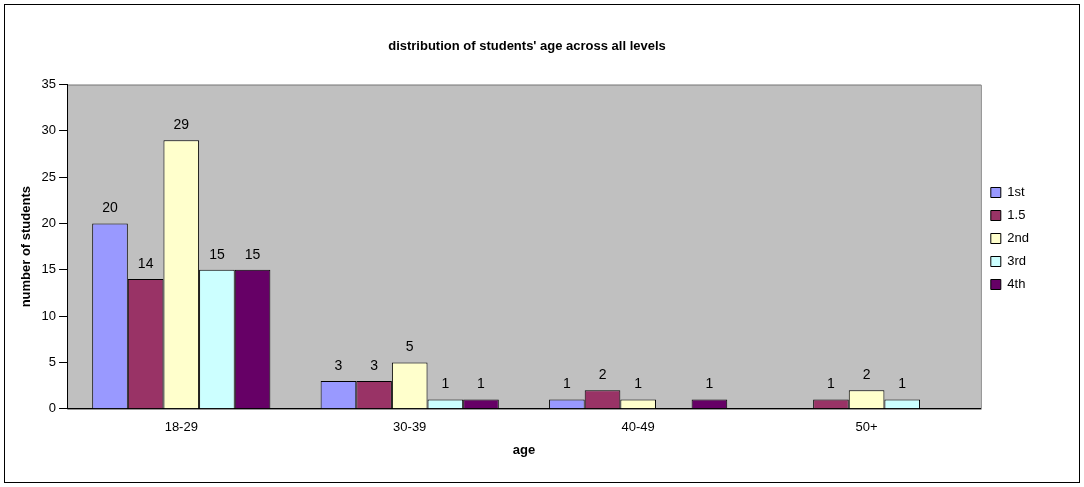  I want to click on x-tick-label: 40-49, so click(638, 427).